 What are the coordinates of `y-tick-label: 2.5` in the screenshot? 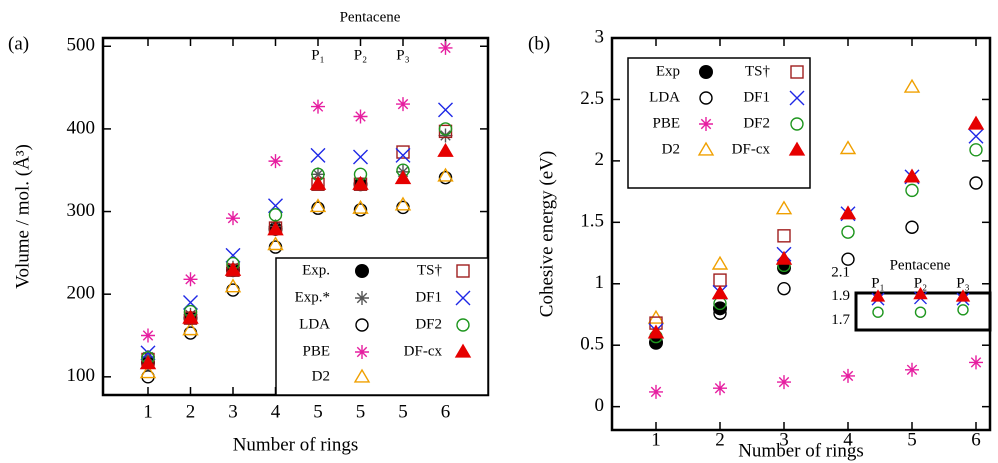 It's located at (592, 98).